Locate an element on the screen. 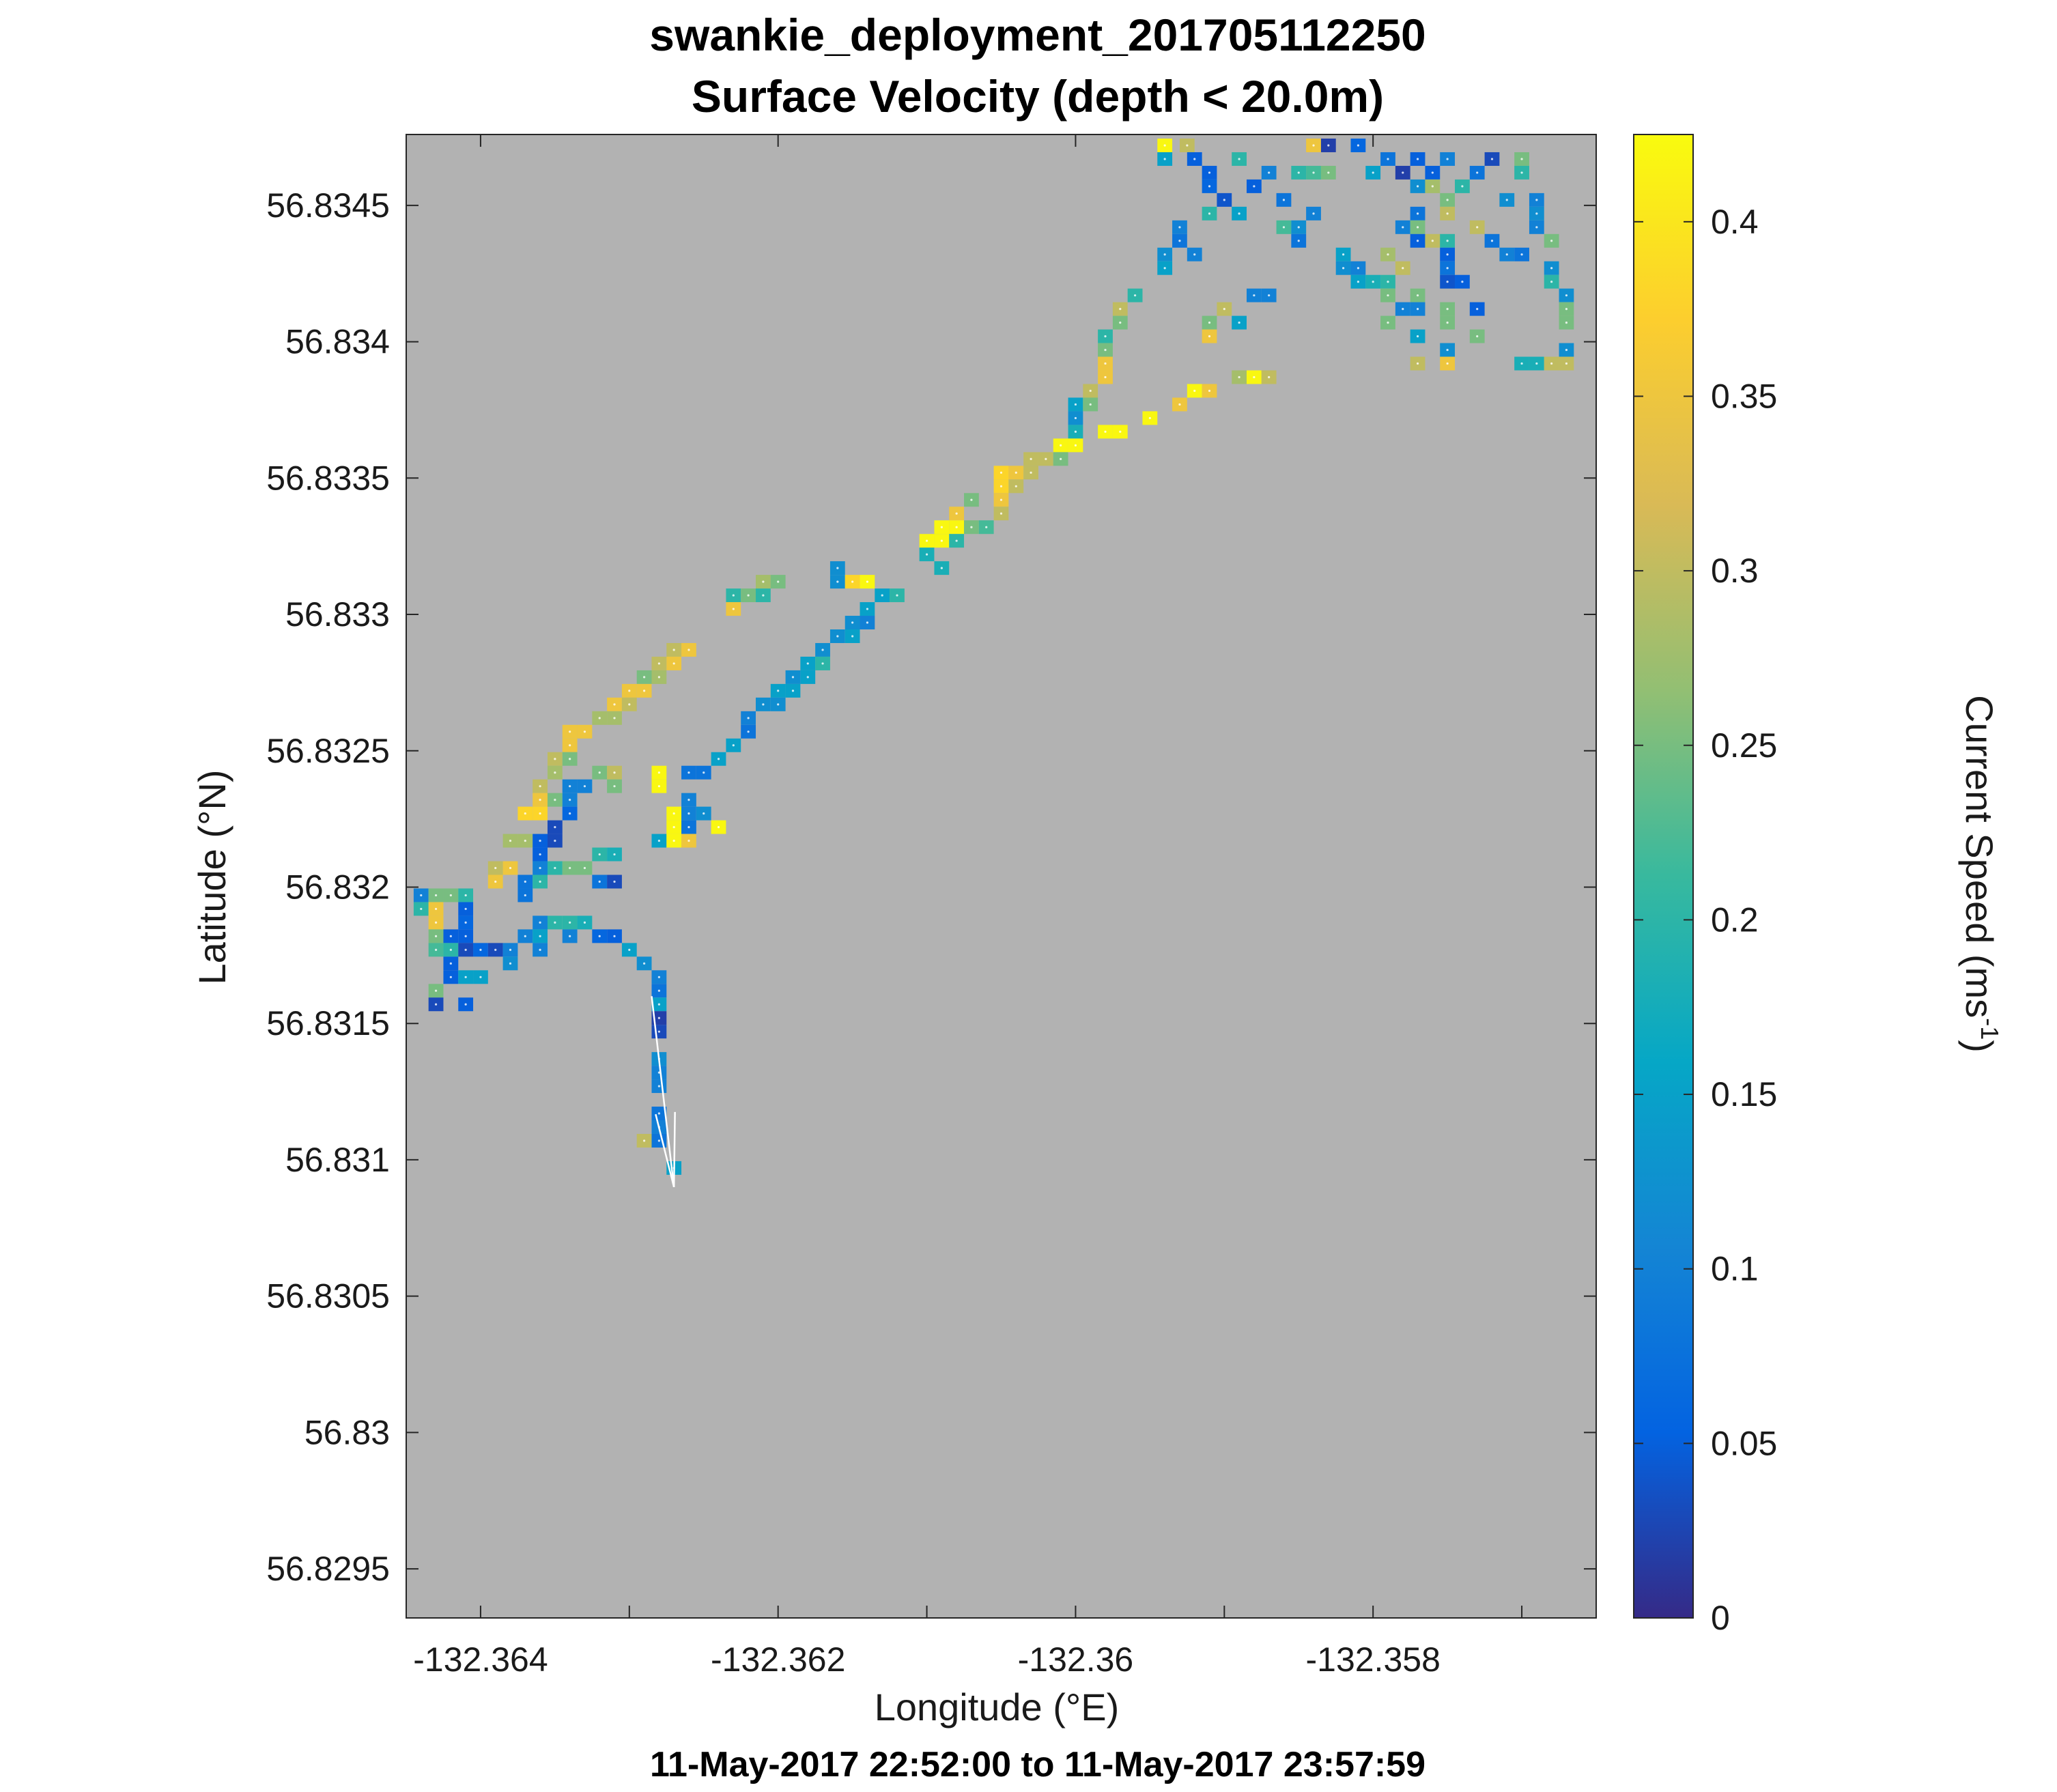 This screenshot has height=1792, width=2057. y-tick-label: 56.831 is located at coordinates (337, 1160).